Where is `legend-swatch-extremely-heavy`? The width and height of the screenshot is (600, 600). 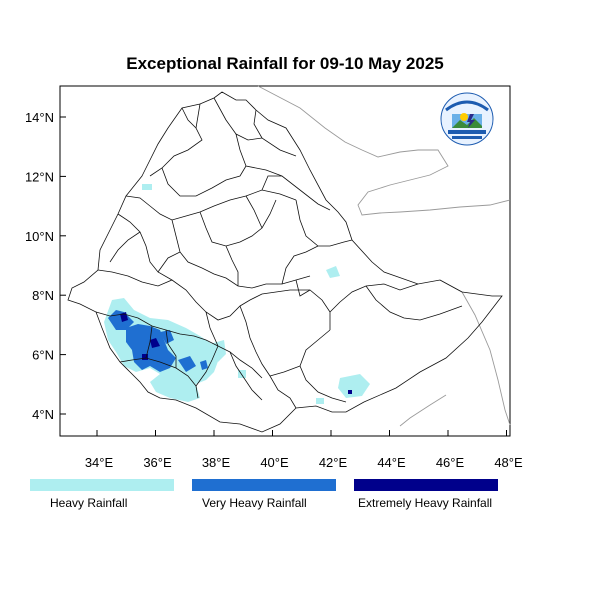
legend-swatch-extremely-heavy is located at coordinates (426, 485).